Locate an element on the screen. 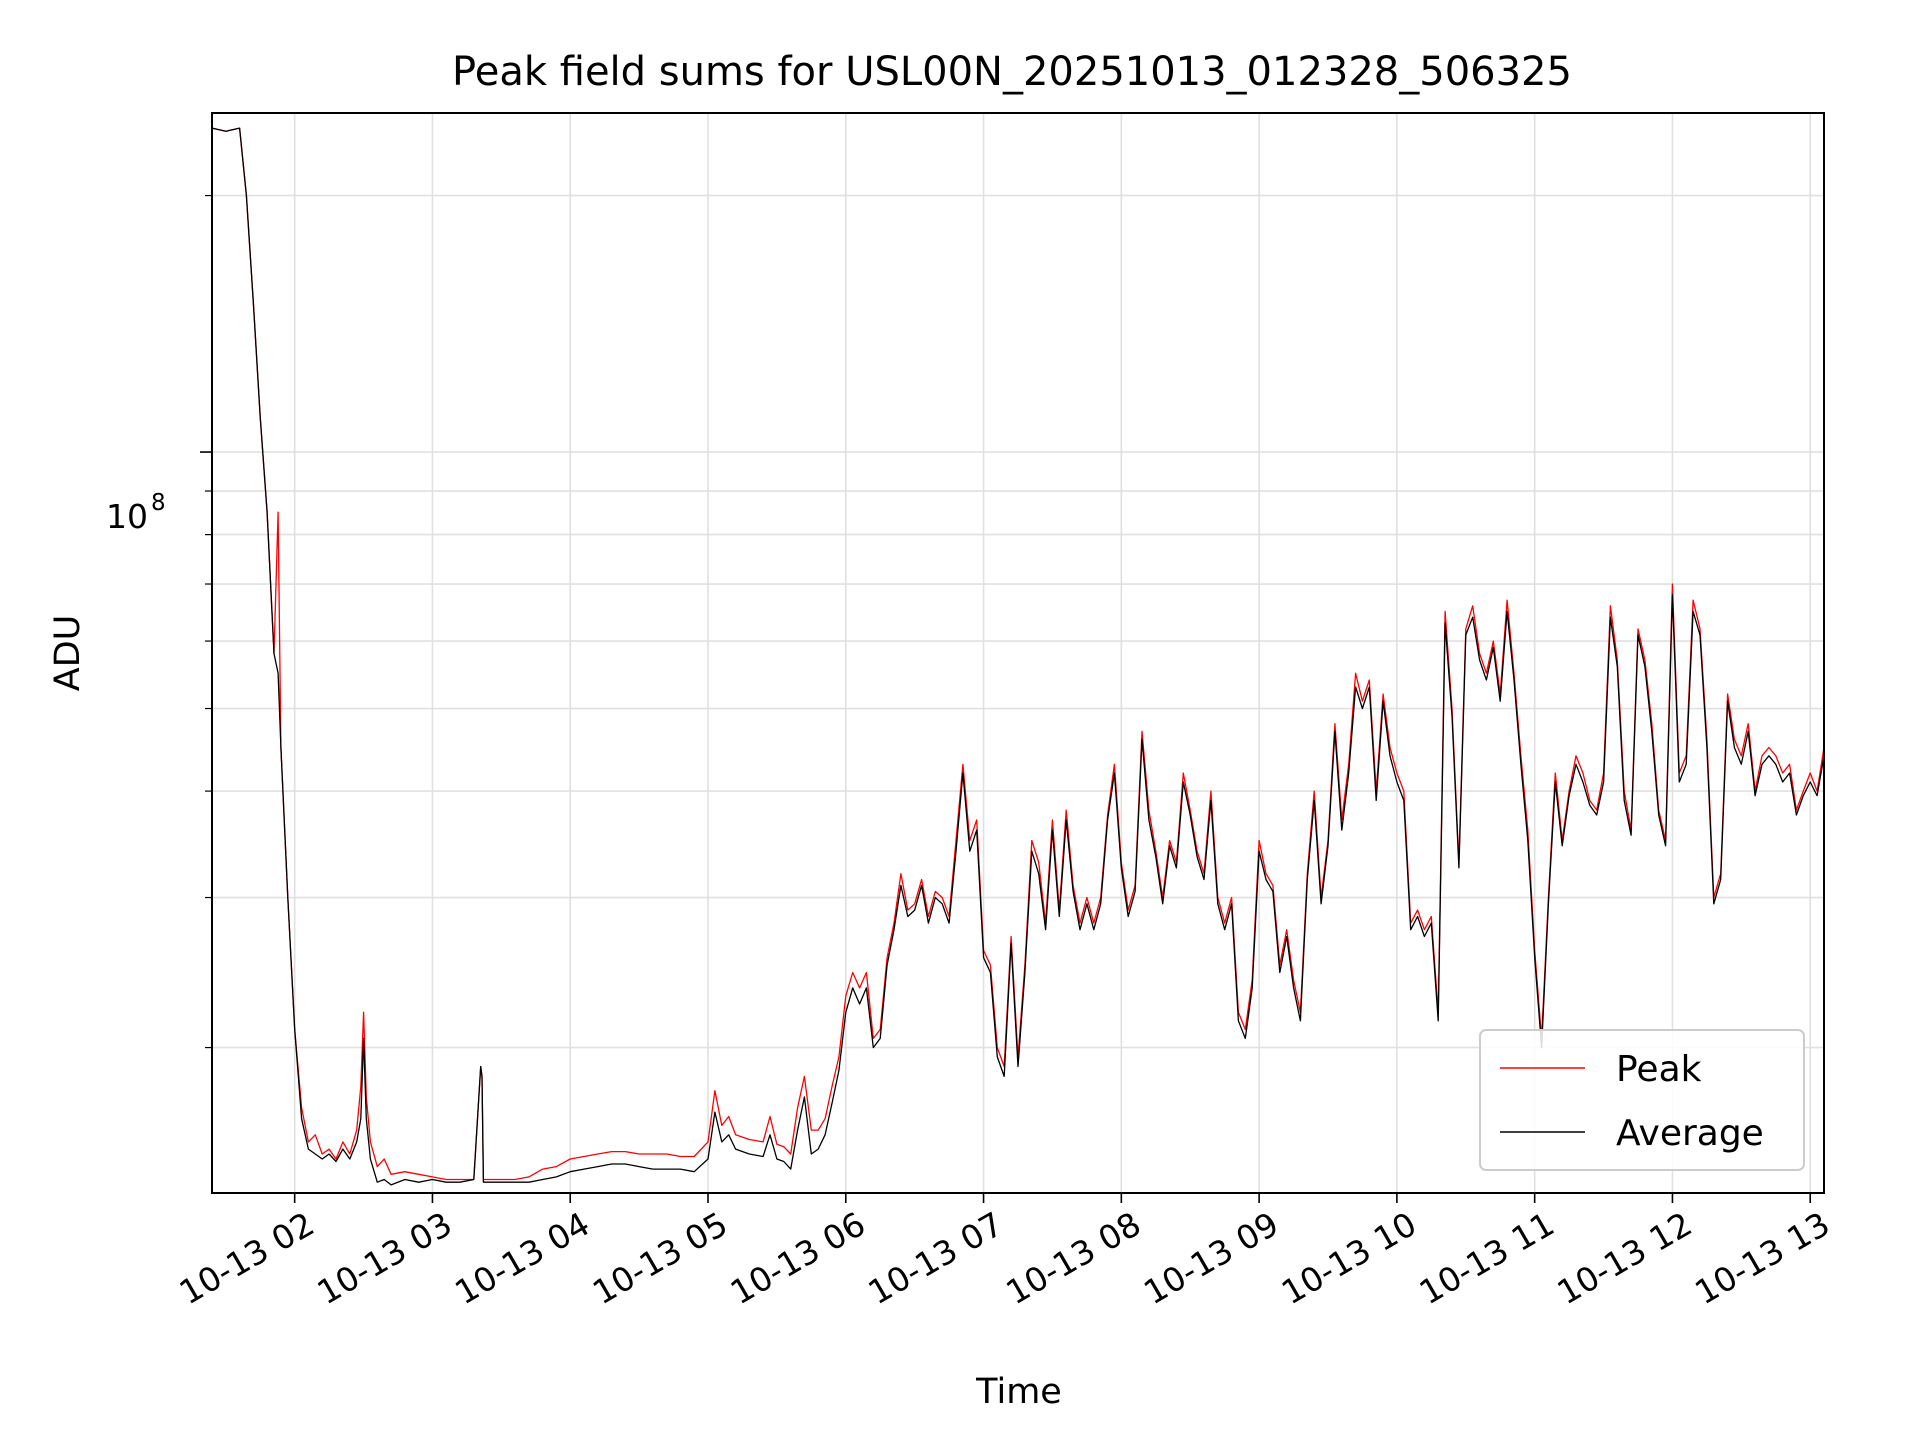 The height and width of the screenshot is (1440, 1920). legend: Peak Average is located at coordinates (1642, 1100).